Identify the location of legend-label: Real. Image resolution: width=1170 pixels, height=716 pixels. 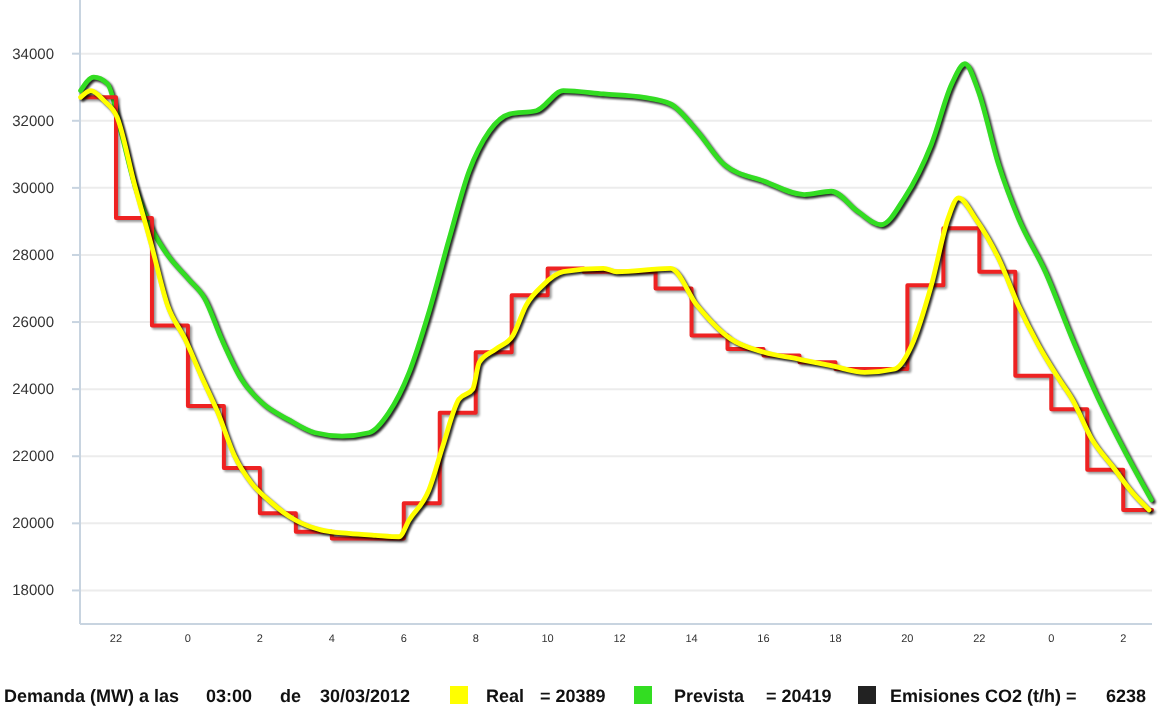
(505, 696).